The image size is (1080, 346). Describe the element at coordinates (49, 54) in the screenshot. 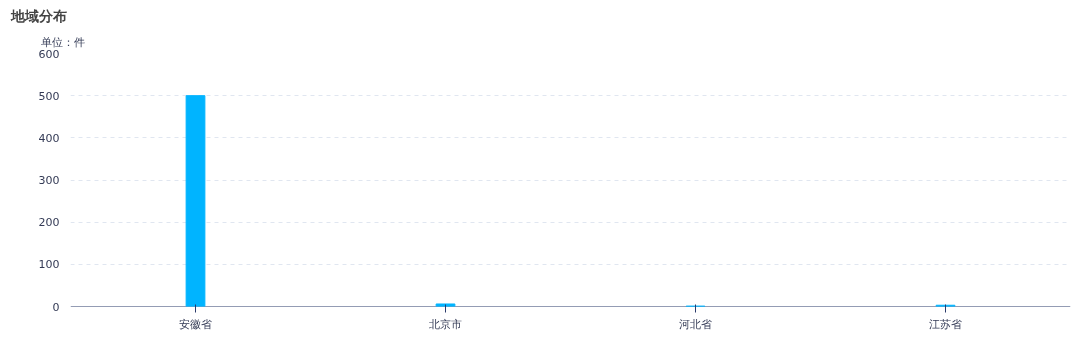

I see `y-tick-label: 600` at that location.